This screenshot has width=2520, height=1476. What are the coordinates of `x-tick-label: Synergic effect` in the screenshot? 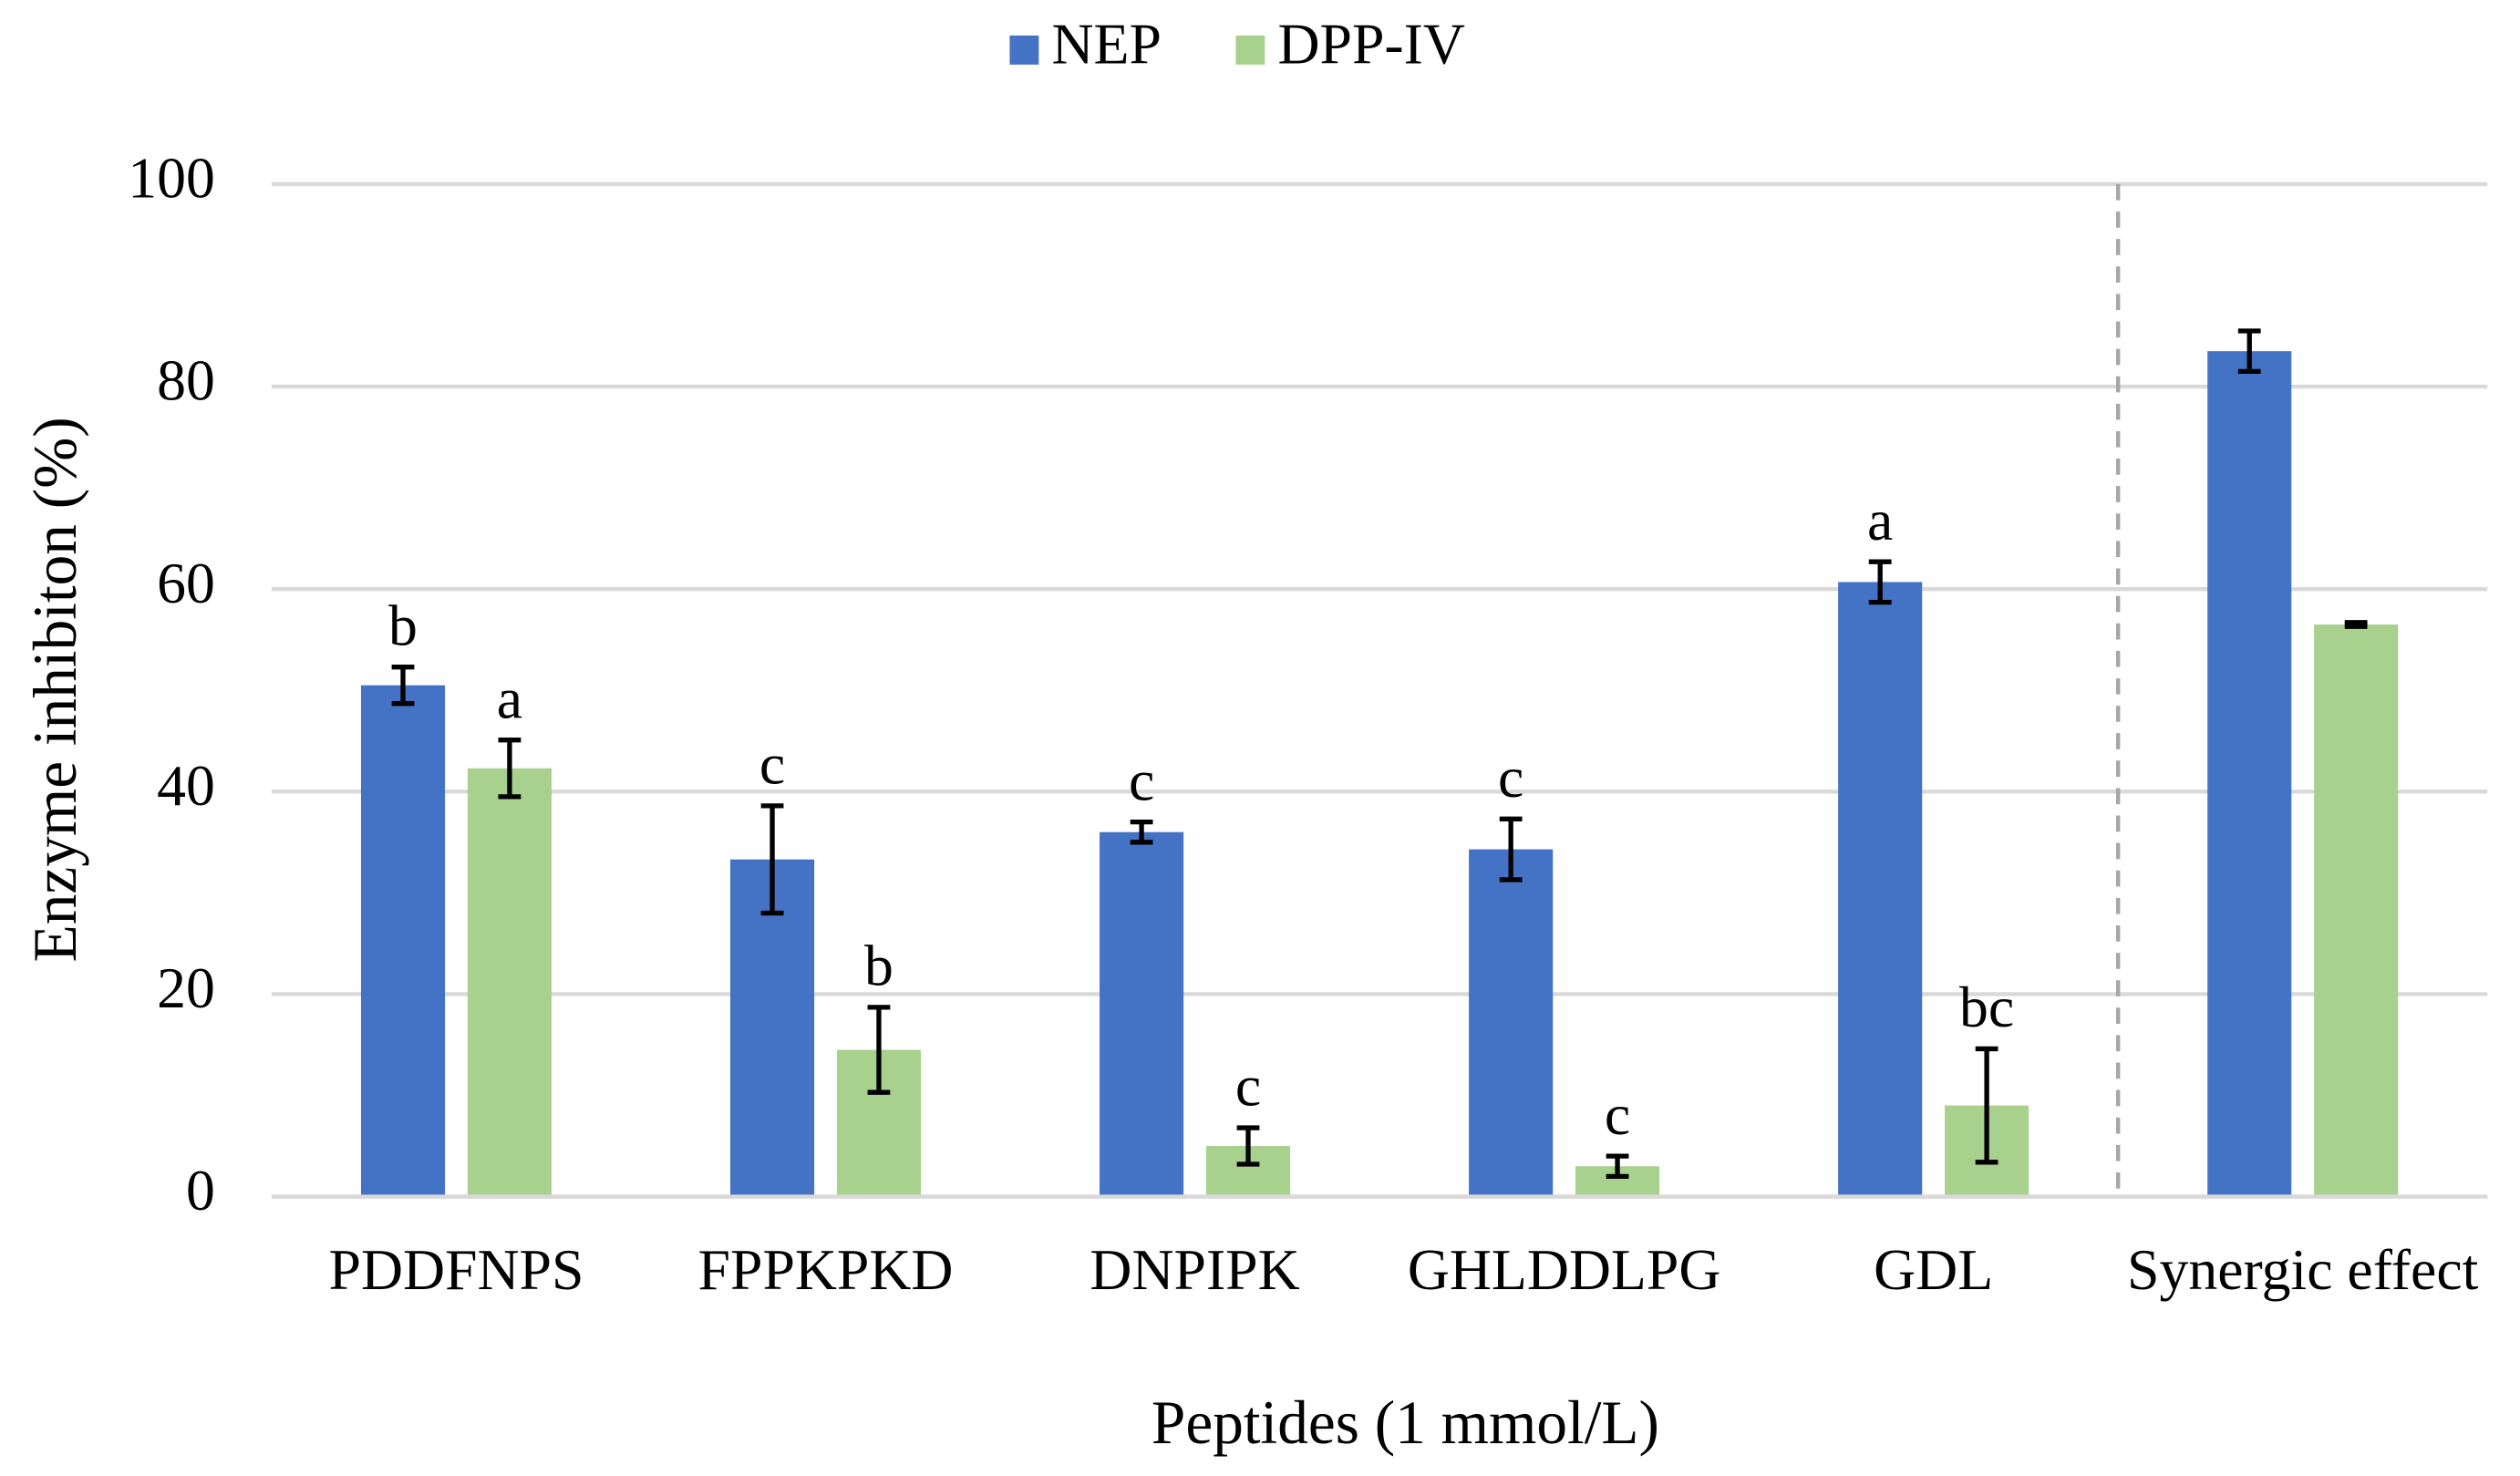 It's located at (2303, 1269).